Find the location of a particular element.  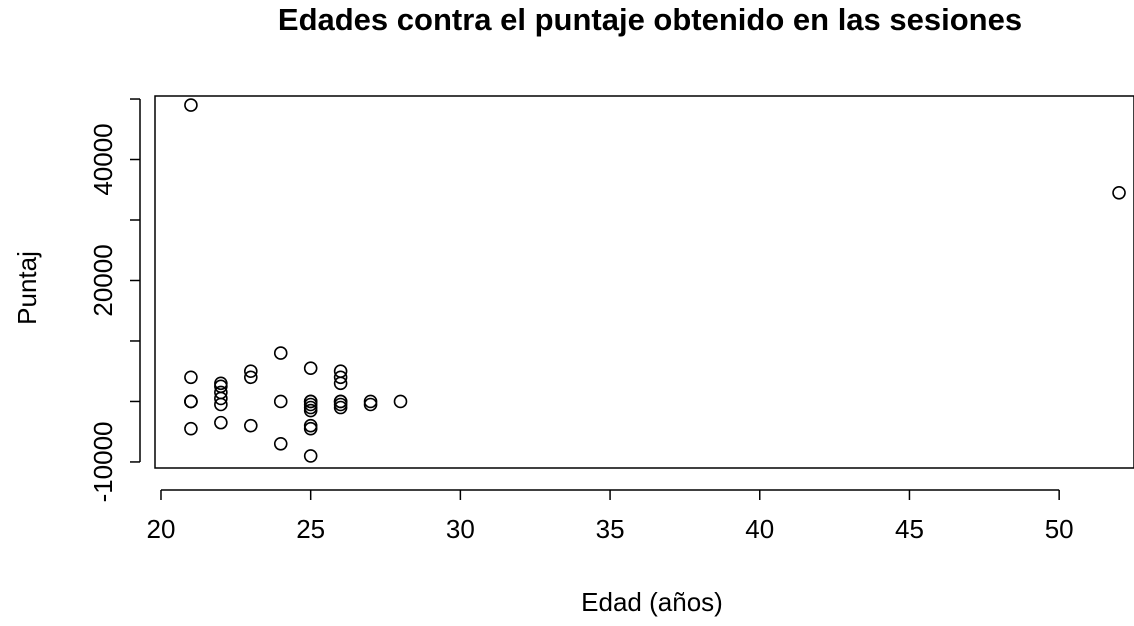

x-tick-label: 30 is located at coordinates (460, 529).